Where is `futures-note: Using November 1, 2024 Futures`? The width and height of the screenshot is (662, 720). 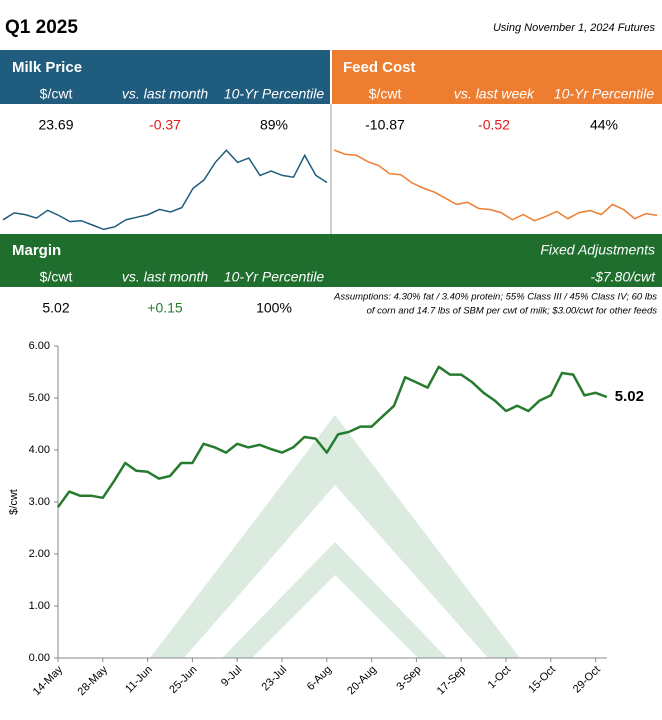
futures-note: Using November 1, 2024 Futures is located at coordinates (574, 28).